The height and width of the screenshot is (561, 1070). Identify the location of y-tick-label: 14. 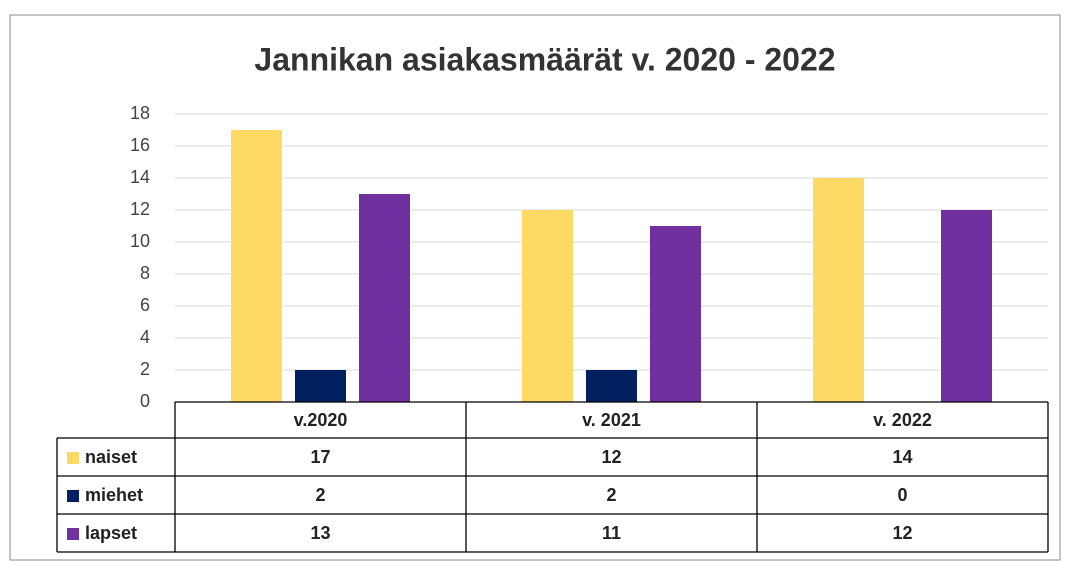
(140, 177).